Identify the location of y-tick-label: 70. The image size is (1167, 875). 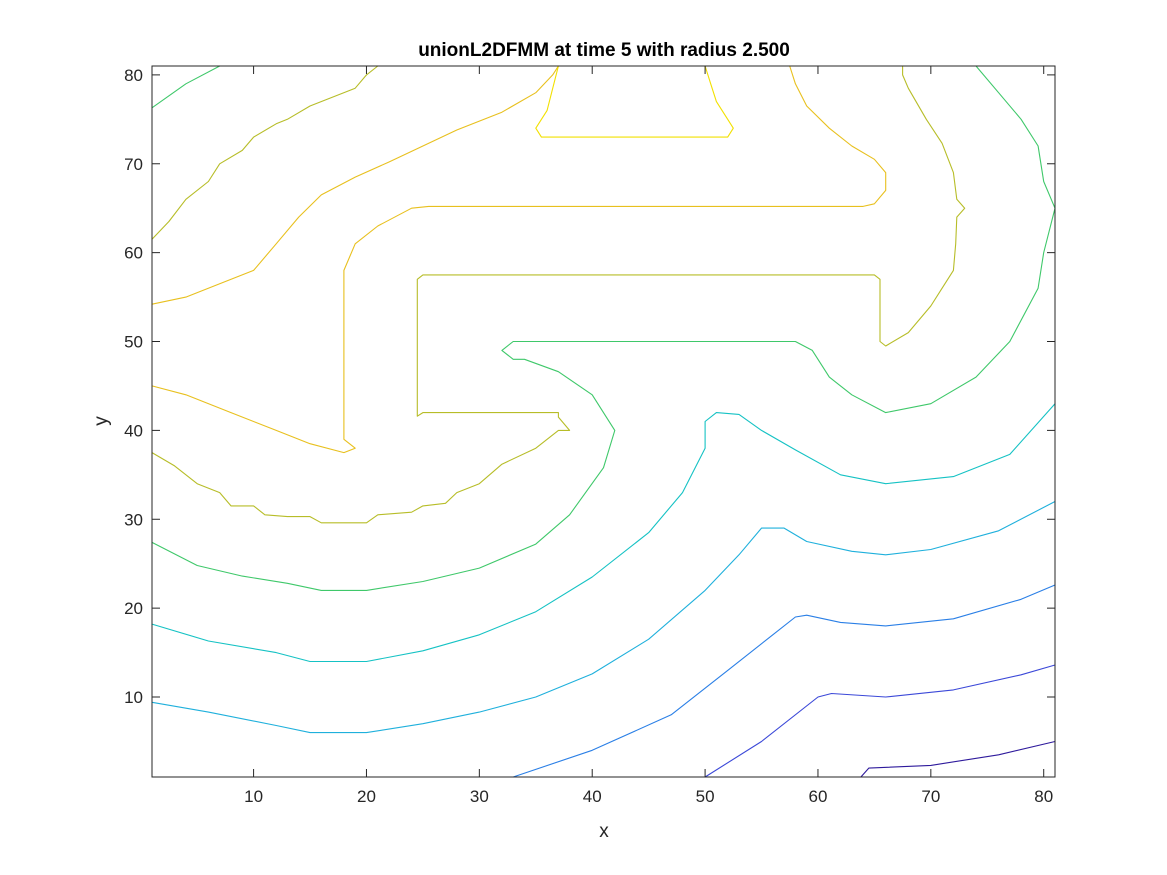
(133, 164).